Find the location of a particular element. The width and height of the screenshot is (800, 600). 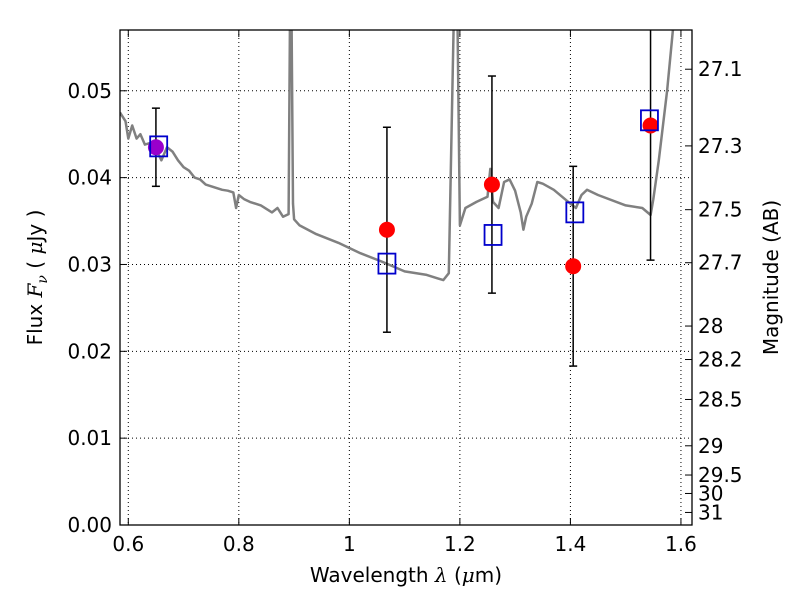

x-axis-label: Wavelength λ (μm) is located at coordinates (406, 575).